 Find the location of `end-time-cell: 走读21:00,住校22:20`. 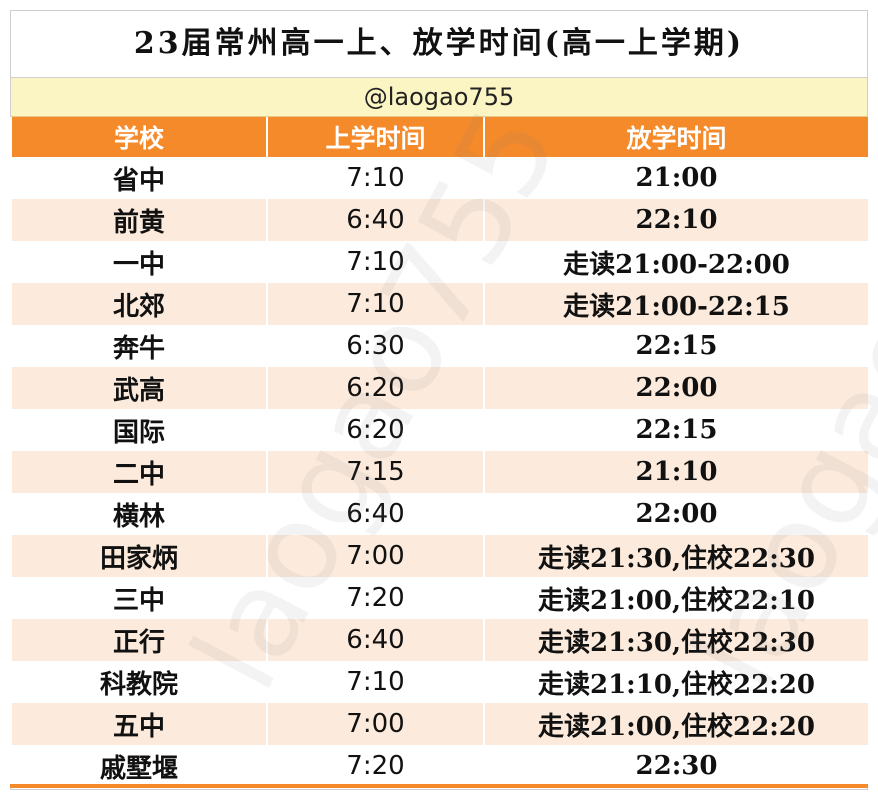

end-time-cell: 走读21:00,住校22:20 is located at coordinates (676, 724).